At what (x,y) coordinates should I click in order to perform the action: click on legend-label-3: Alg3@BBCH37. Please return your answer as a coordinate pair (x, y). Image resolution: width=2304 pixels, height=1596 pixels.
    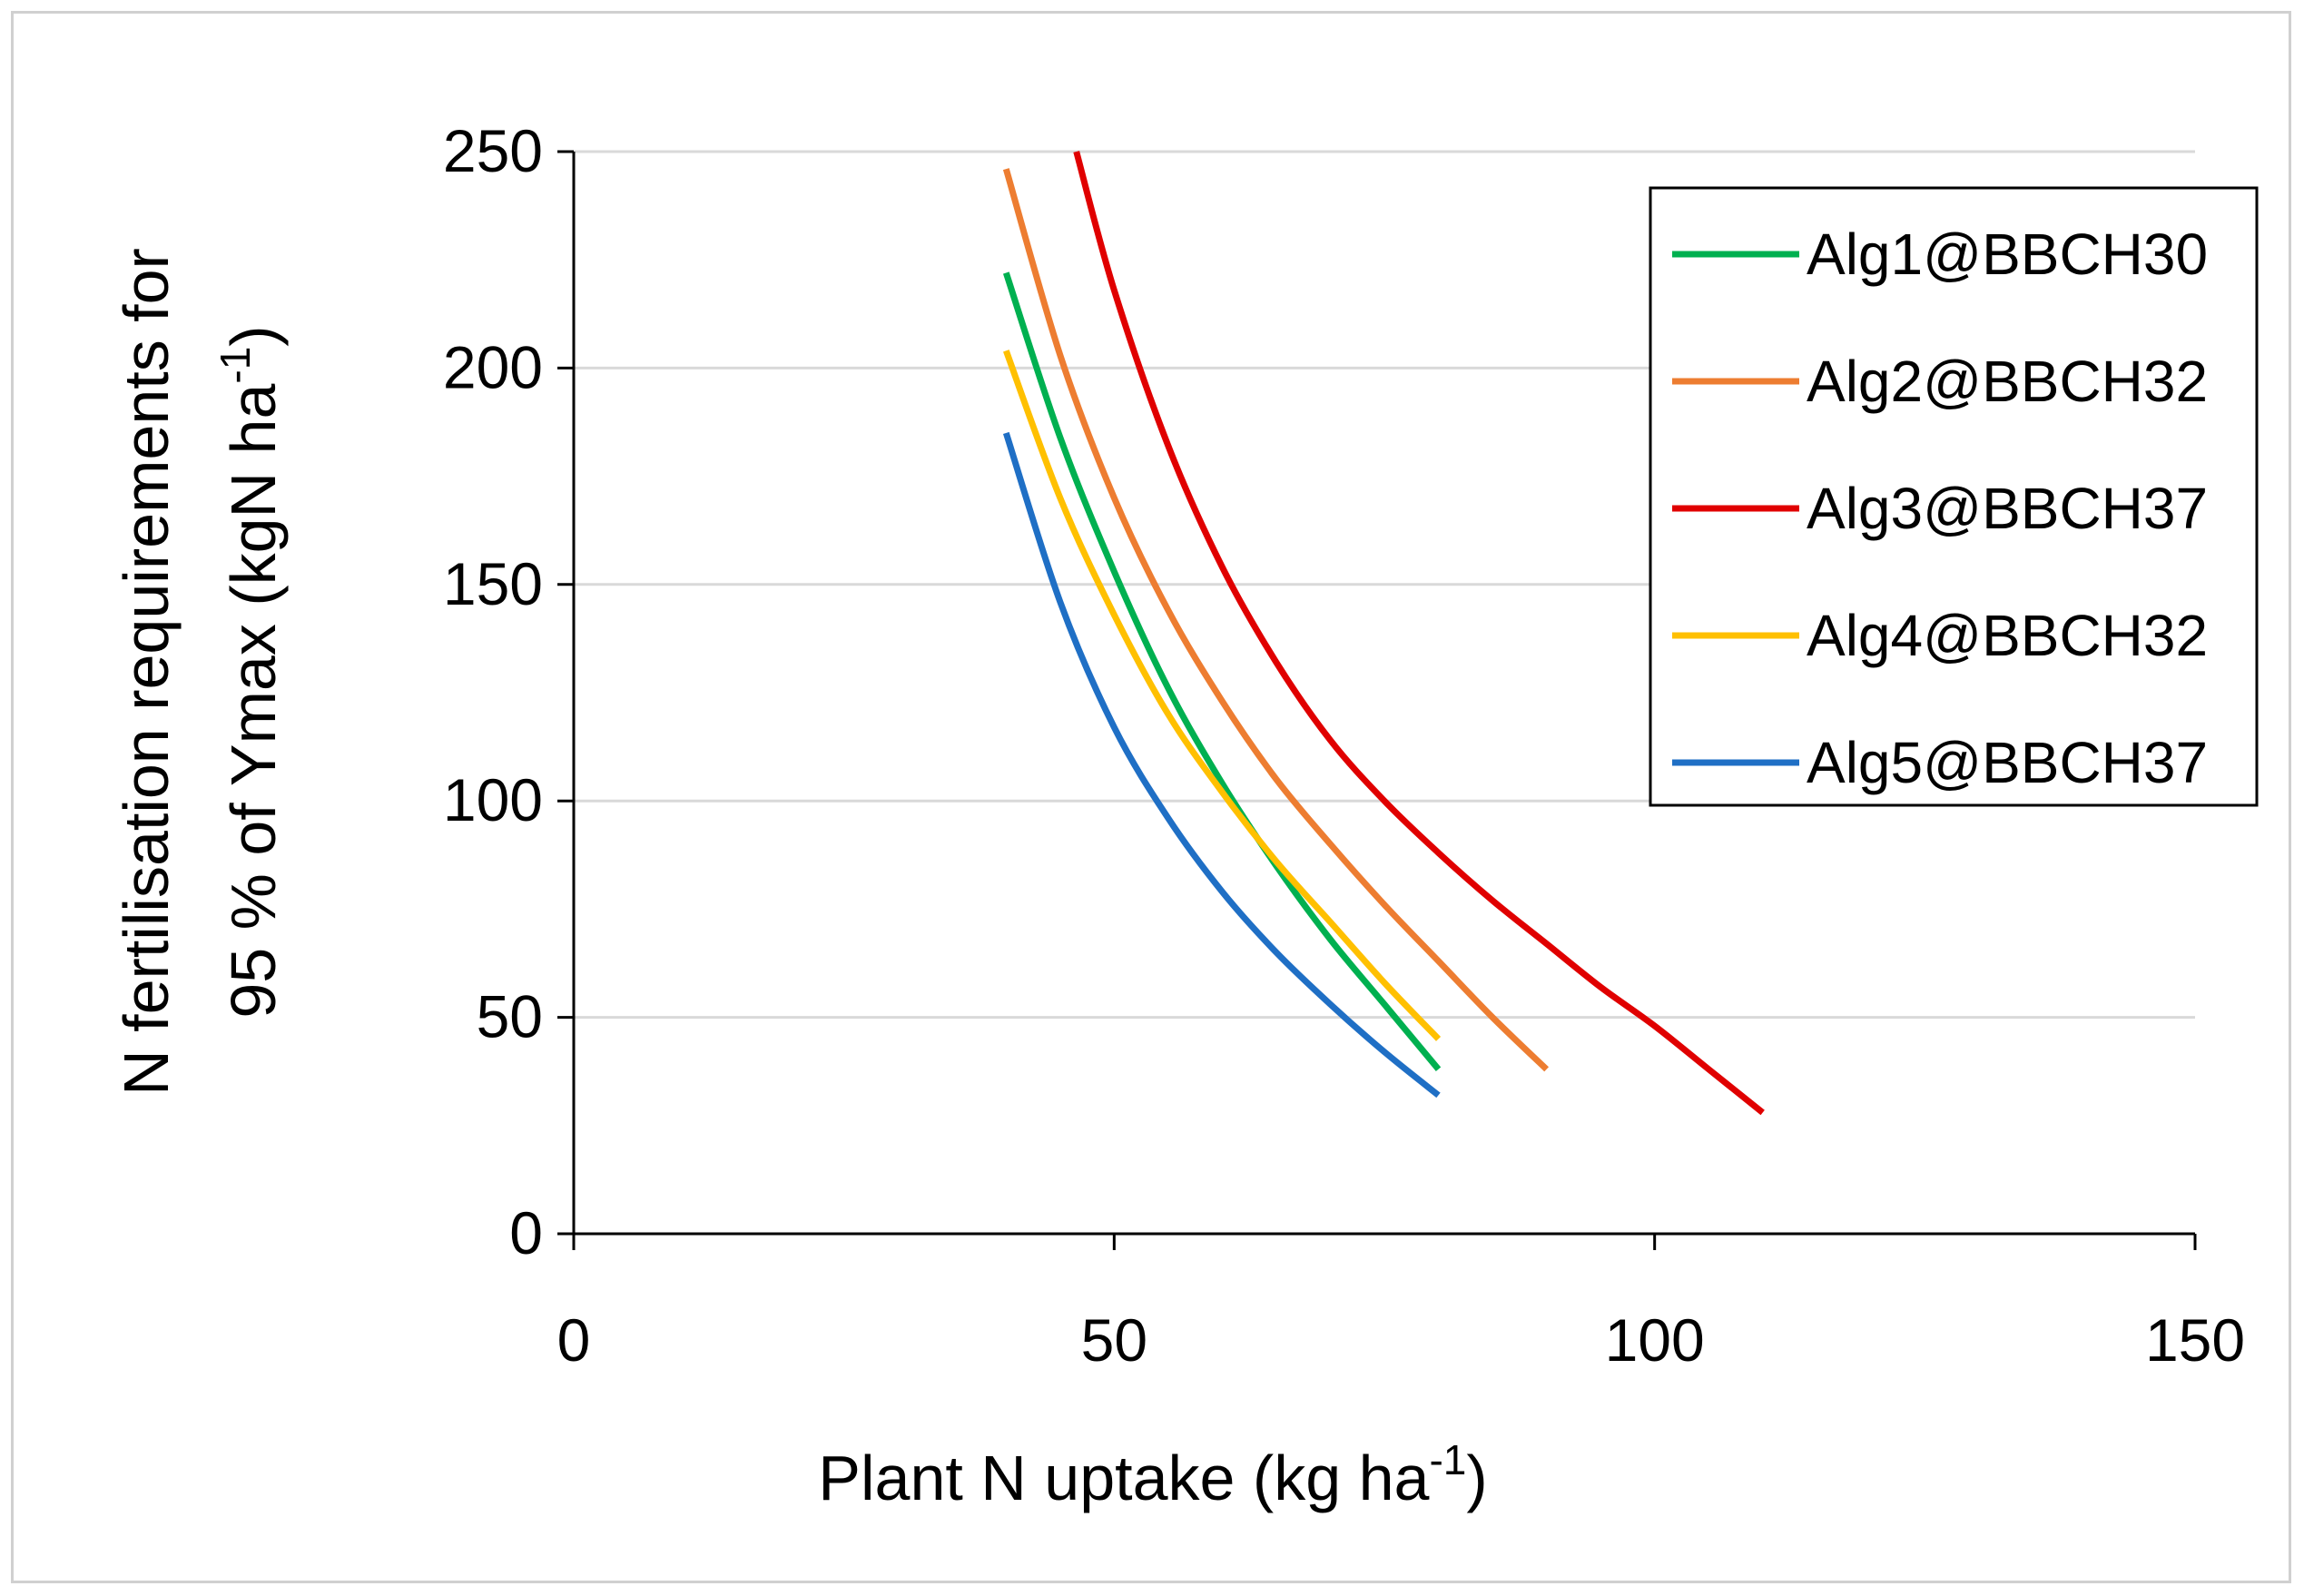
    Looking at the image, I should click on (2007, 508).